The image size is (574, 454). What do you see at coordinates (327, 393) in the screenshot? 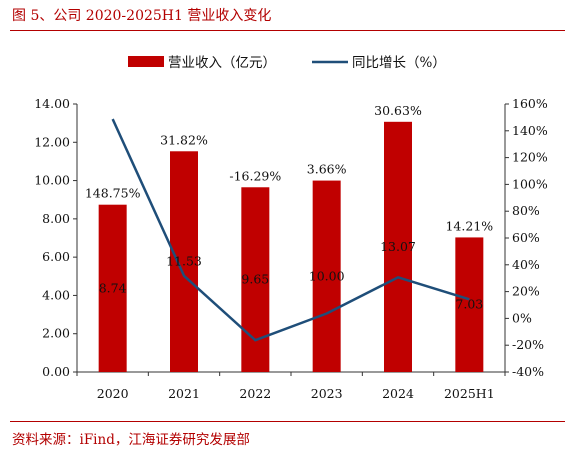
I see `x-tick-label: 2023` at bounding box center [327, 393].